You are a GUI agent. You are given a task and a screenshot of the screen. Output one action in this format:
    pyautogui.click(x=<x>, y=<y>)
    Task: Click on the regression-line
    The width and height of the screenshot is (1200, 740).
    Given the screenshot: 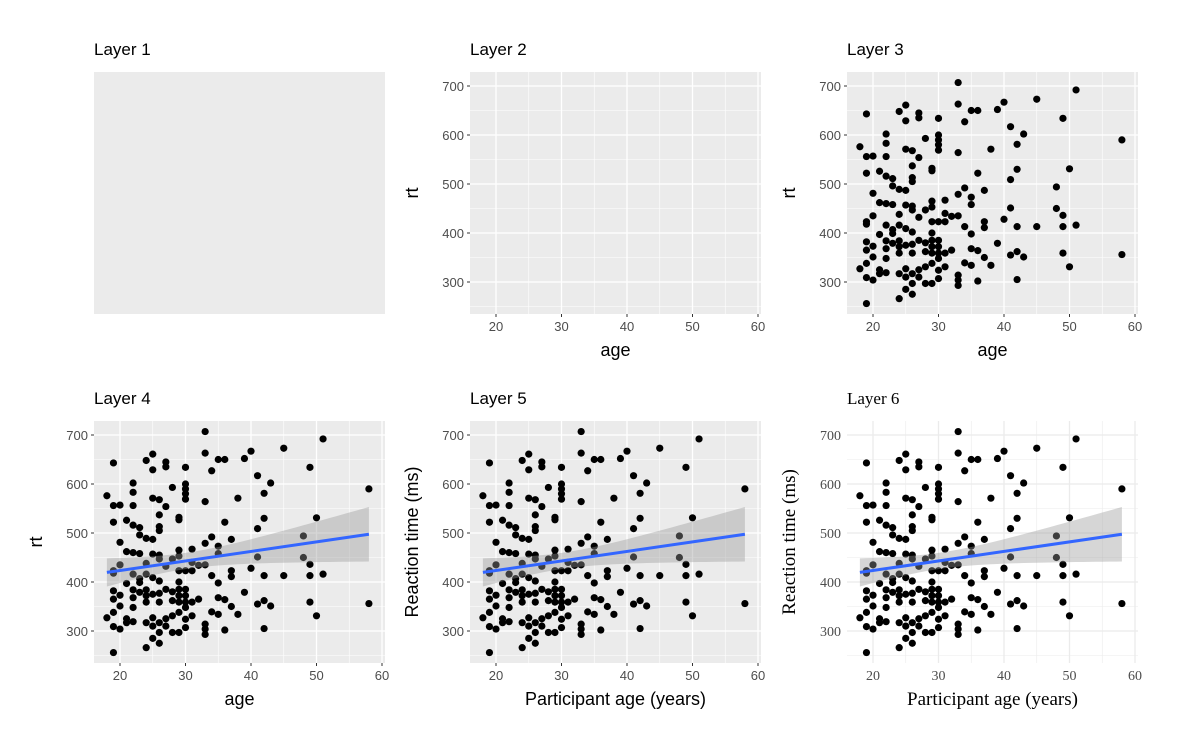 What is the action you would take?
    pyautogui.click(x=238, y=553)
    